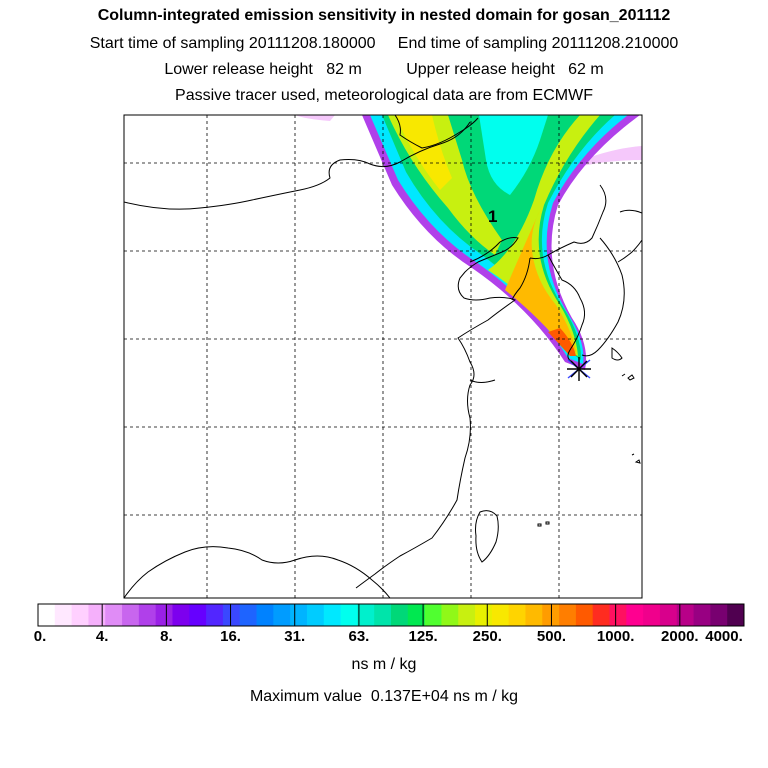 This screenshot has height=768, width=768. What do you see at coordinates (230, 636) in the screenshot?
I see `colorbar-tick-label: 16.` at bounding box center [230, 636].